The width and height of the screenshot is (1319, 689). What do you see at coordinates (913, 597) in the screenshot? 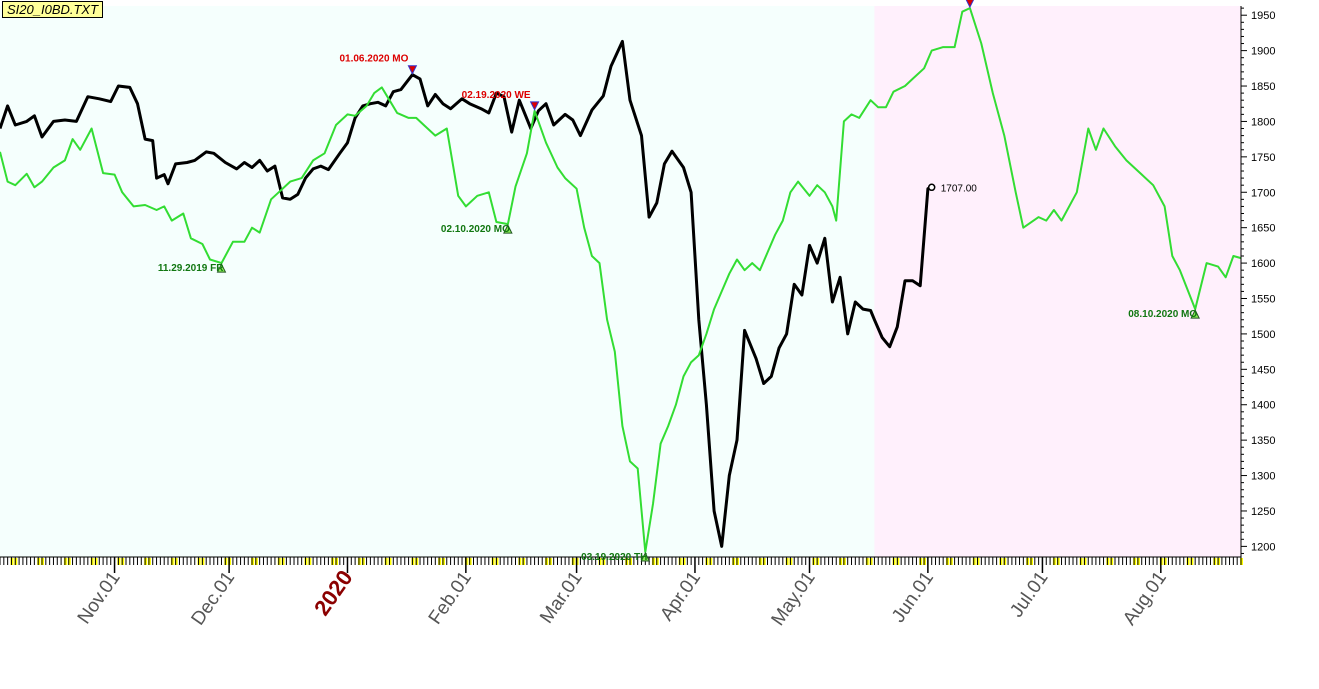
I see `x-tick-label: Jun.01` at bounding box center [913, 597].